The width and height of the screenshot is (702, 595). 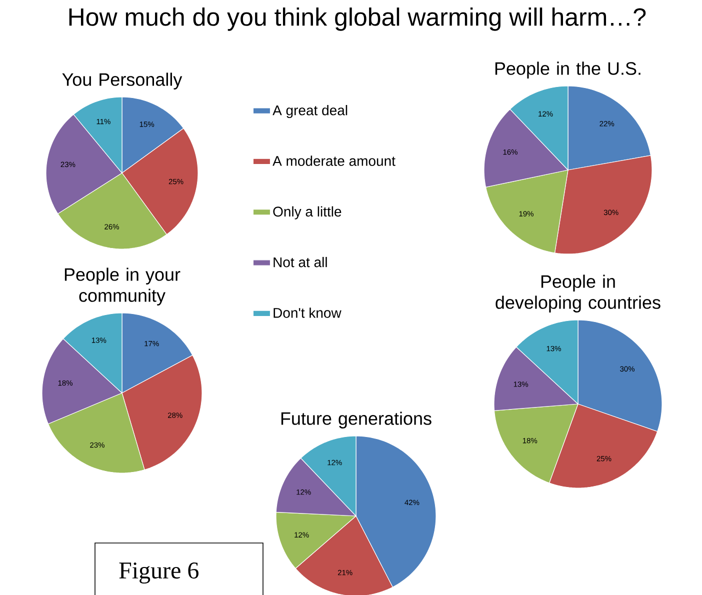 I want to click on legend-label: Not at all, so click(x=300, y=262).